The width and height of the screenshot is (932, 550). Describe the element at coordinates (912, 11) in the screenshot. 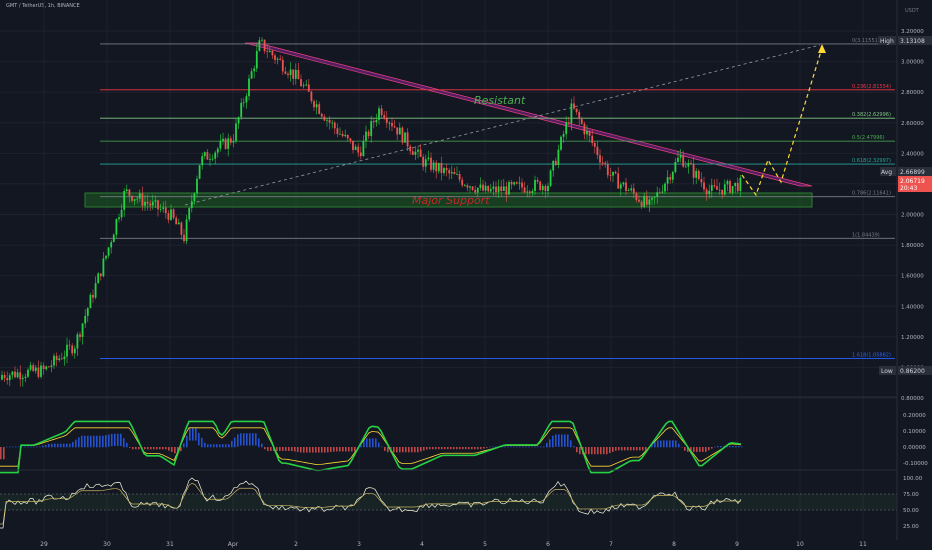

I see `currency-label: USDT` at that location.